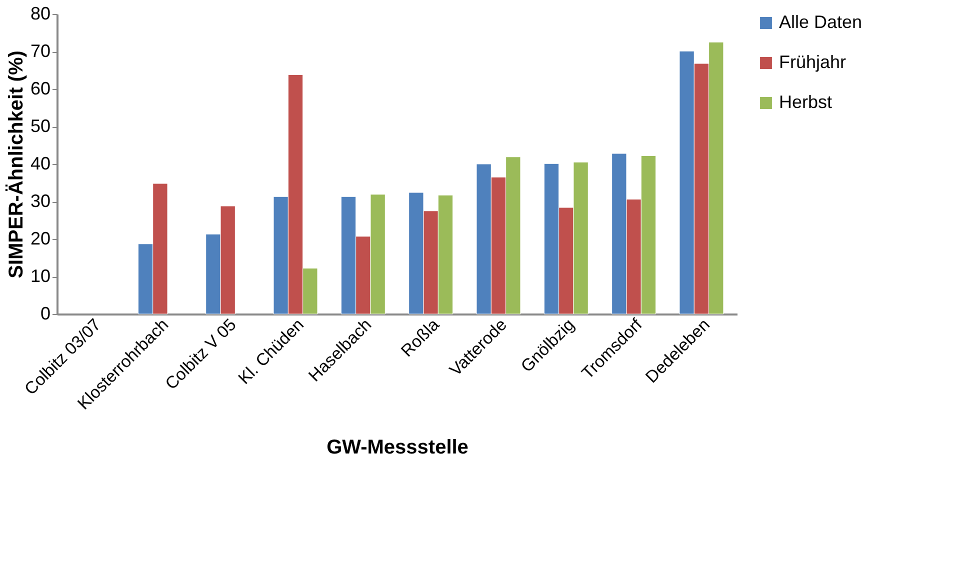 This screenshot has width=956, height=577. What do you see at coordinates (16, 164) in the screenshot?
I see `y-axis-title: SIMPER-Ähnlichkeit (%)` at bounding box center [16, 164].